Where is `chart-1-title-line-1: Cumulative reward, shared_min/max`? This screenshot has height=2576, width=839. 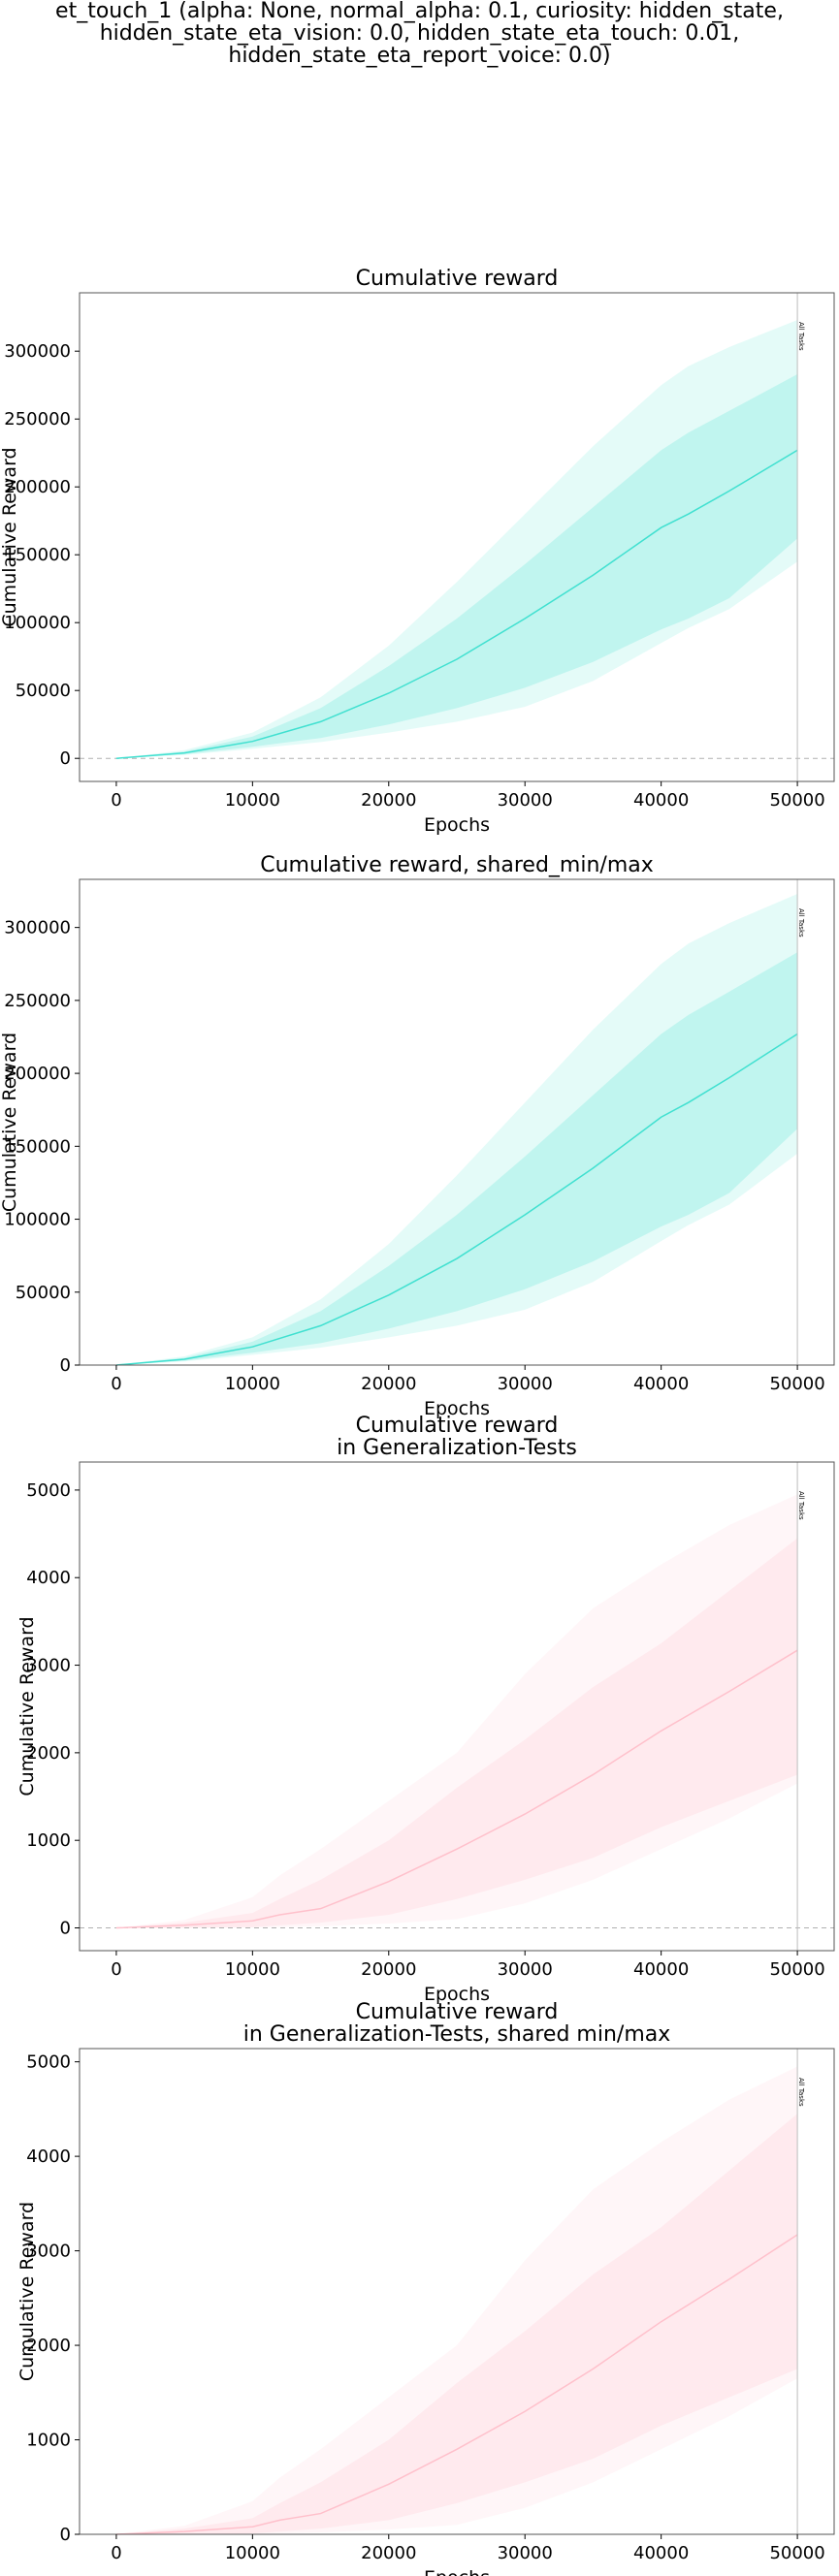 chart-1-title-line-1: Cumulative reward, shared_min/max is located at coordinates (457, 865).